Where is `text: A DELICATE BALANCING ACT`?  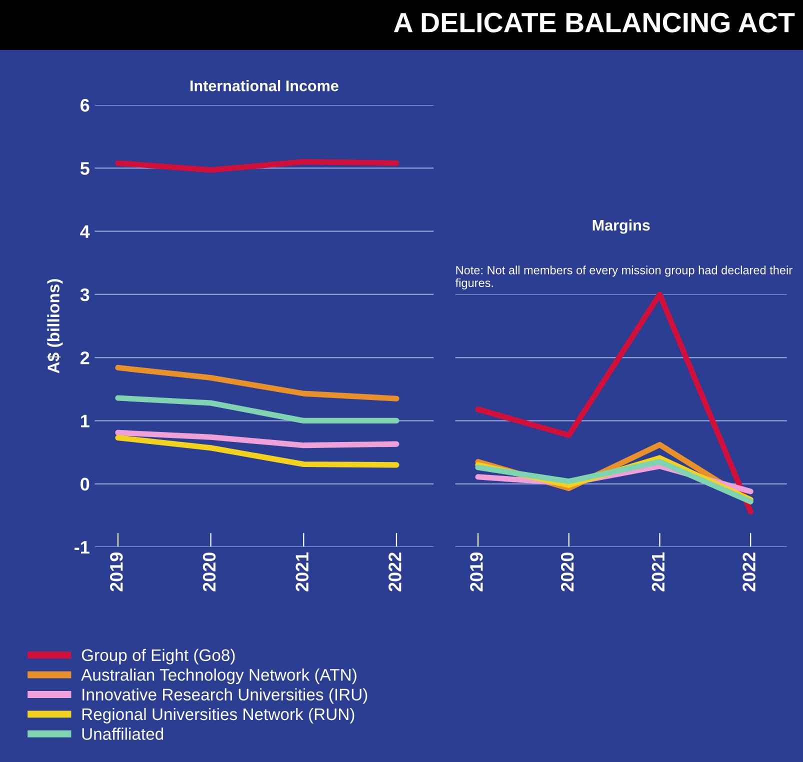
text: A DELICATE BALANCING ACT is located at coordinates (594, 22).